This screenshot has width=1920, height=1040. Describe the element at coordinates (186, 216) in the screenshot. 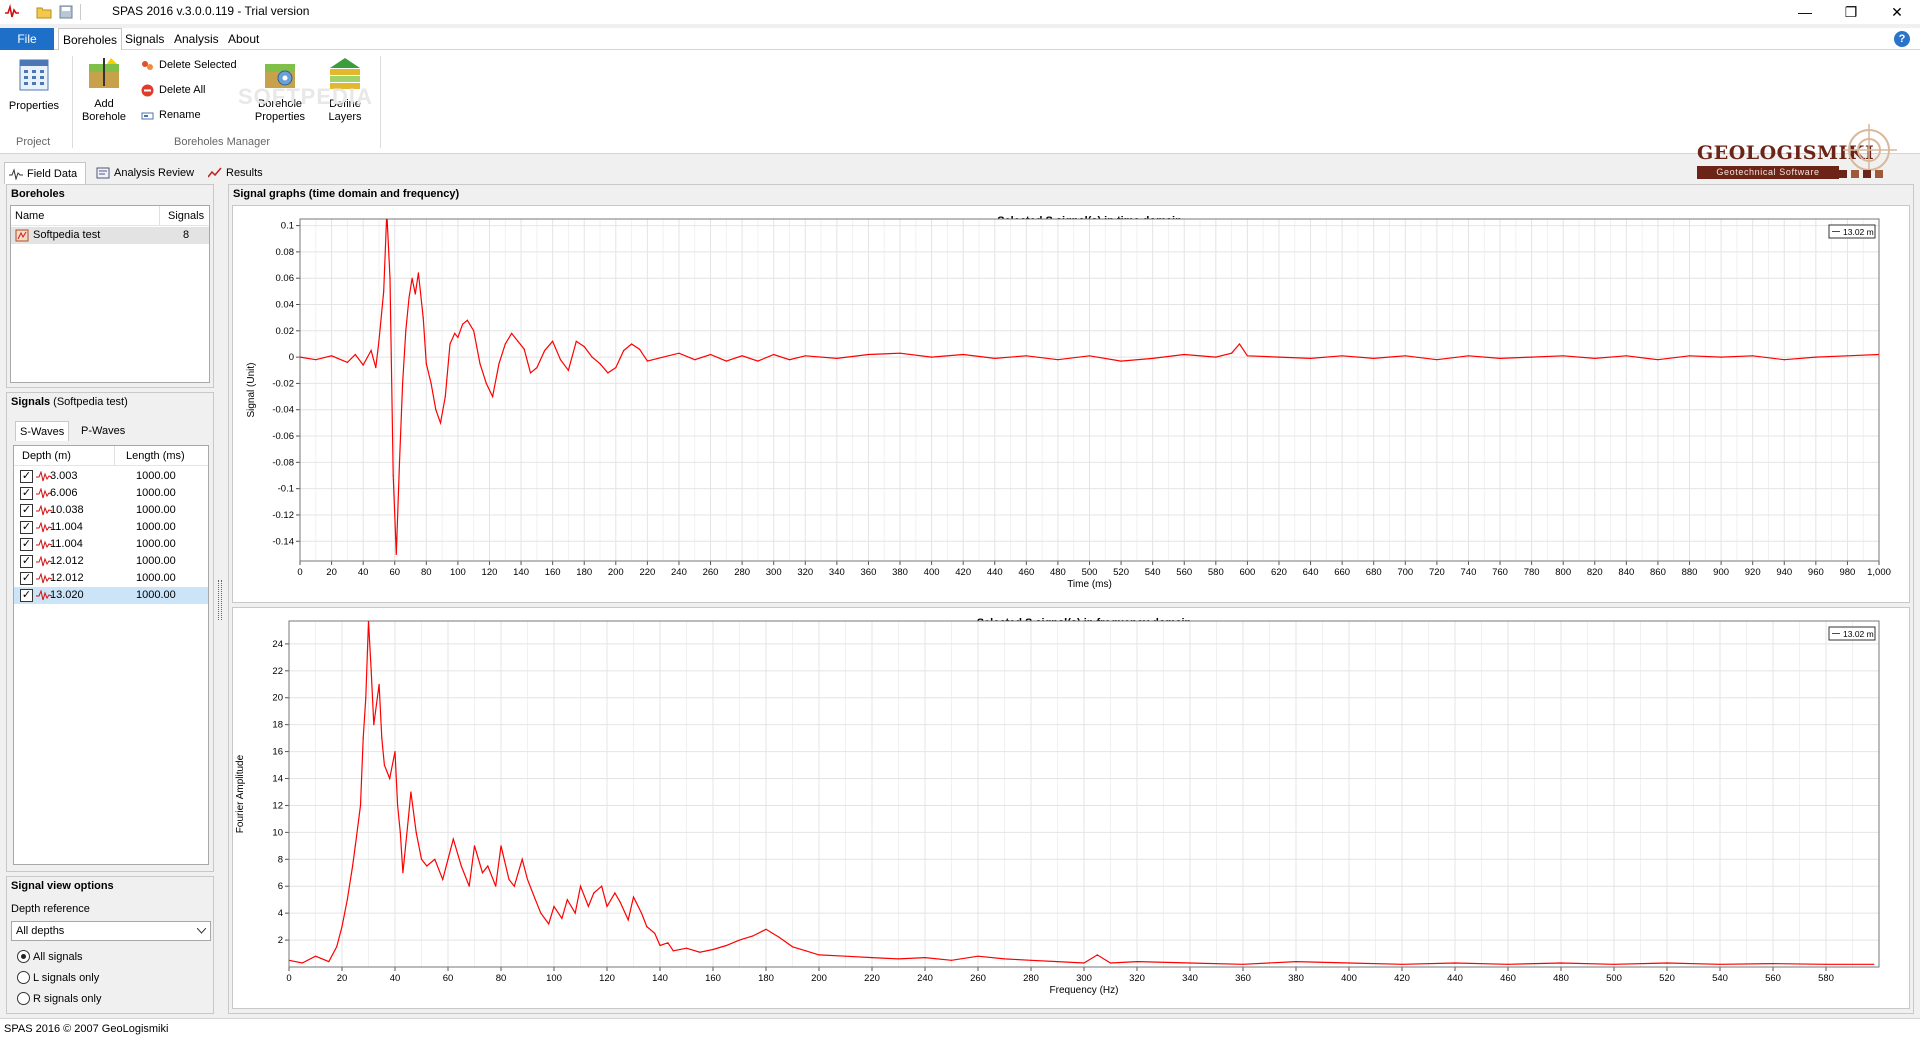

I see `col-signals: Signals` at that location.